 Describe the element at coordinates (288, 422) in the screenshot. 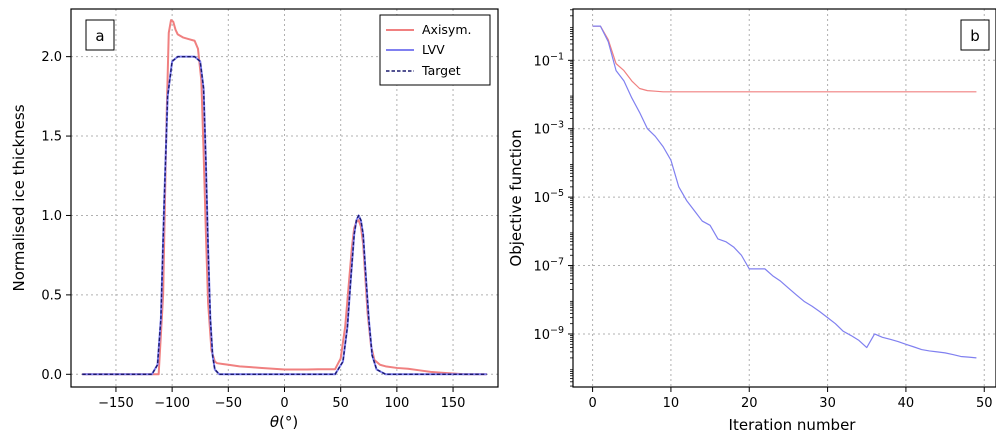

I see `x-axis-unit: (°)` at that location.